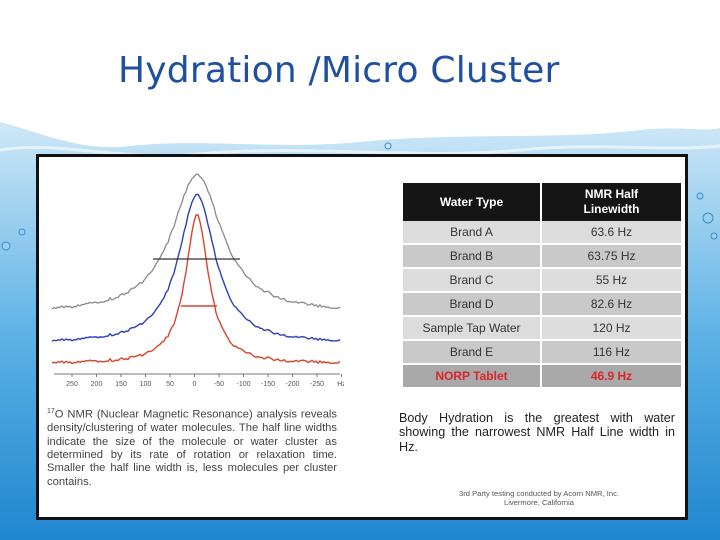 The height and width of the screenshot is (540, 720). I want to click on row-linewidth-value: 55 Hz, so click(611, 280).